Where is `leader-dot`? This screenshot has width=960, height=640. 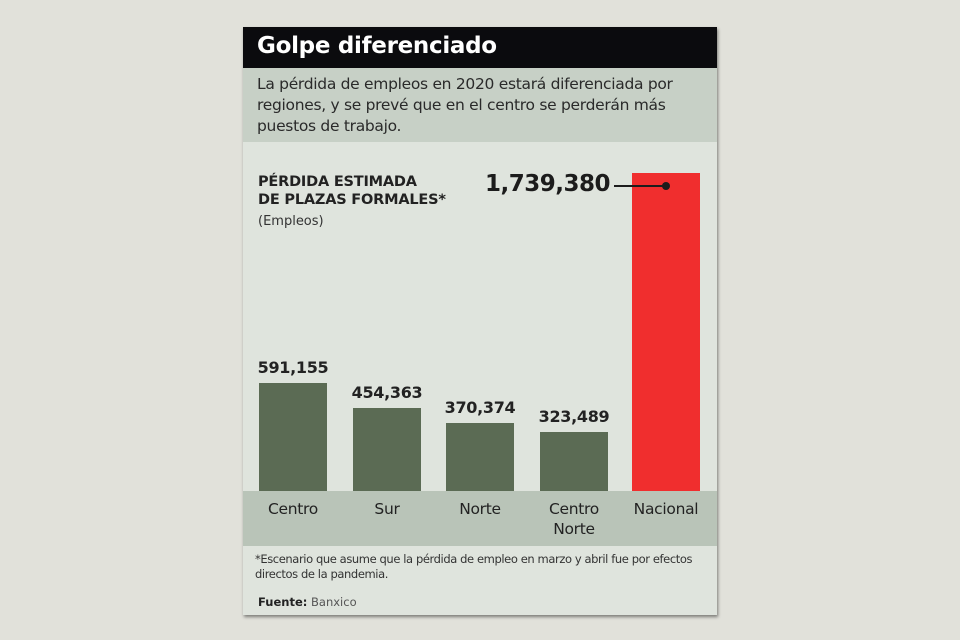
leader-dot is located at coordinates (666, 186).